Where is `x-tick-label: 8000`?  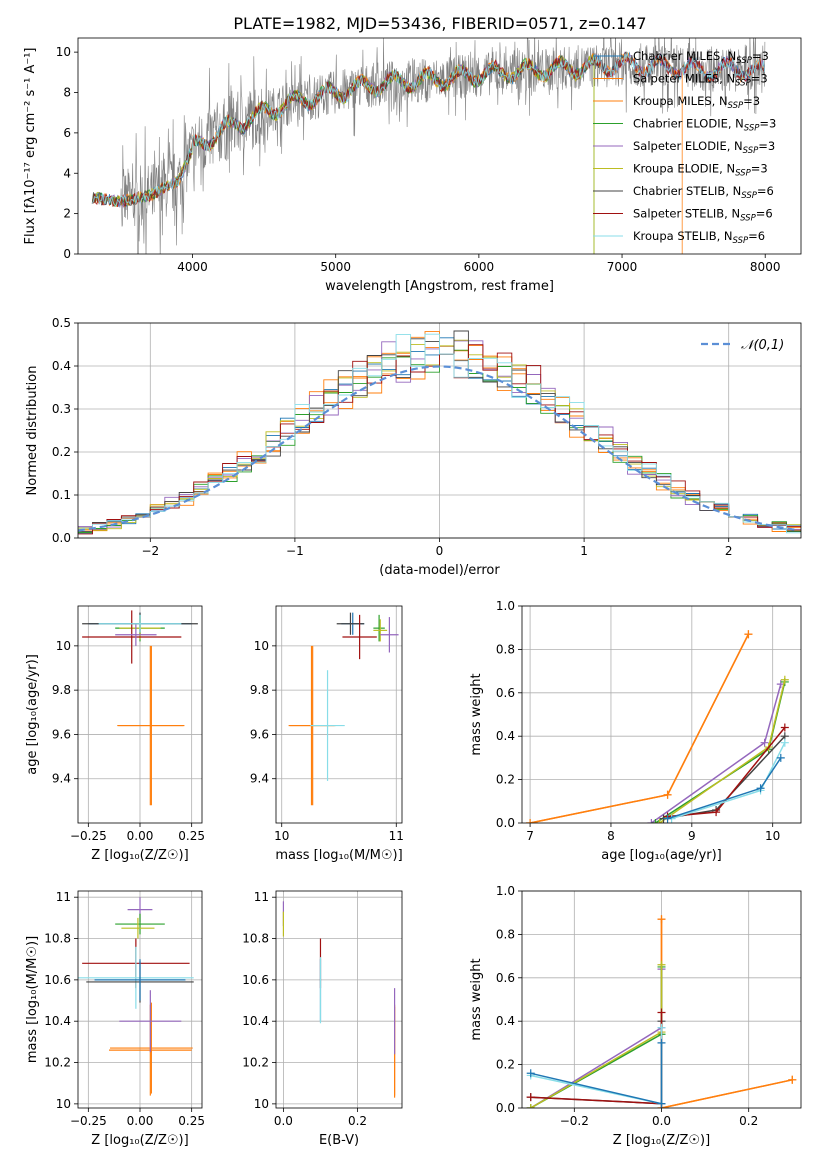 x-tick-label: 8000 is located at coordinates (765, 267).